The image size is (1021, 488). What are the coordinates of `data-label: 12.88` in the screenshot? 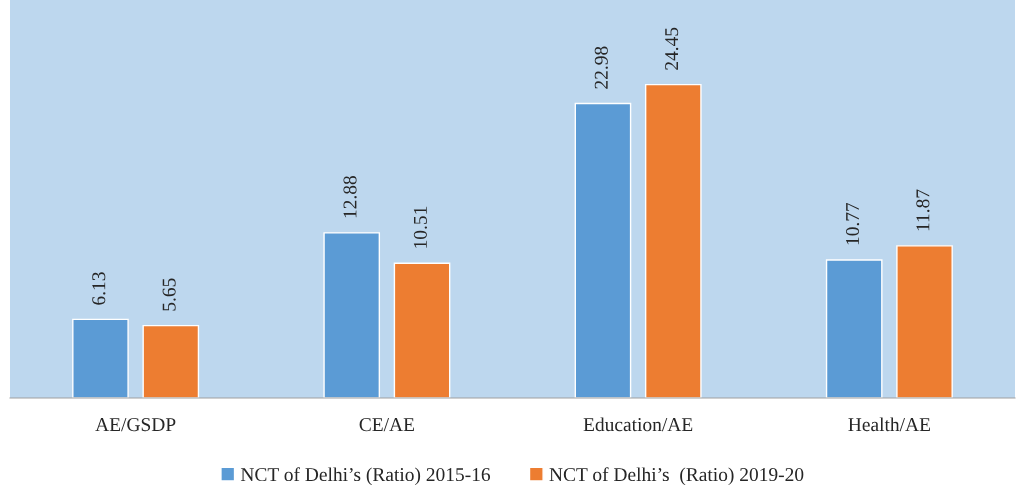 It's located at (350, 197).